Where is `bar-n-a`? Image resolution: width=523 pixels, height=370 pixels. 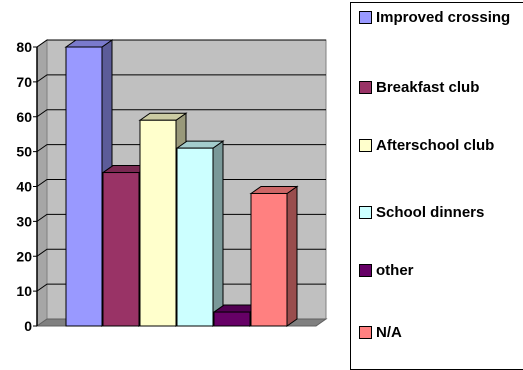
bar-n-a is located at coordinates (274, 256).